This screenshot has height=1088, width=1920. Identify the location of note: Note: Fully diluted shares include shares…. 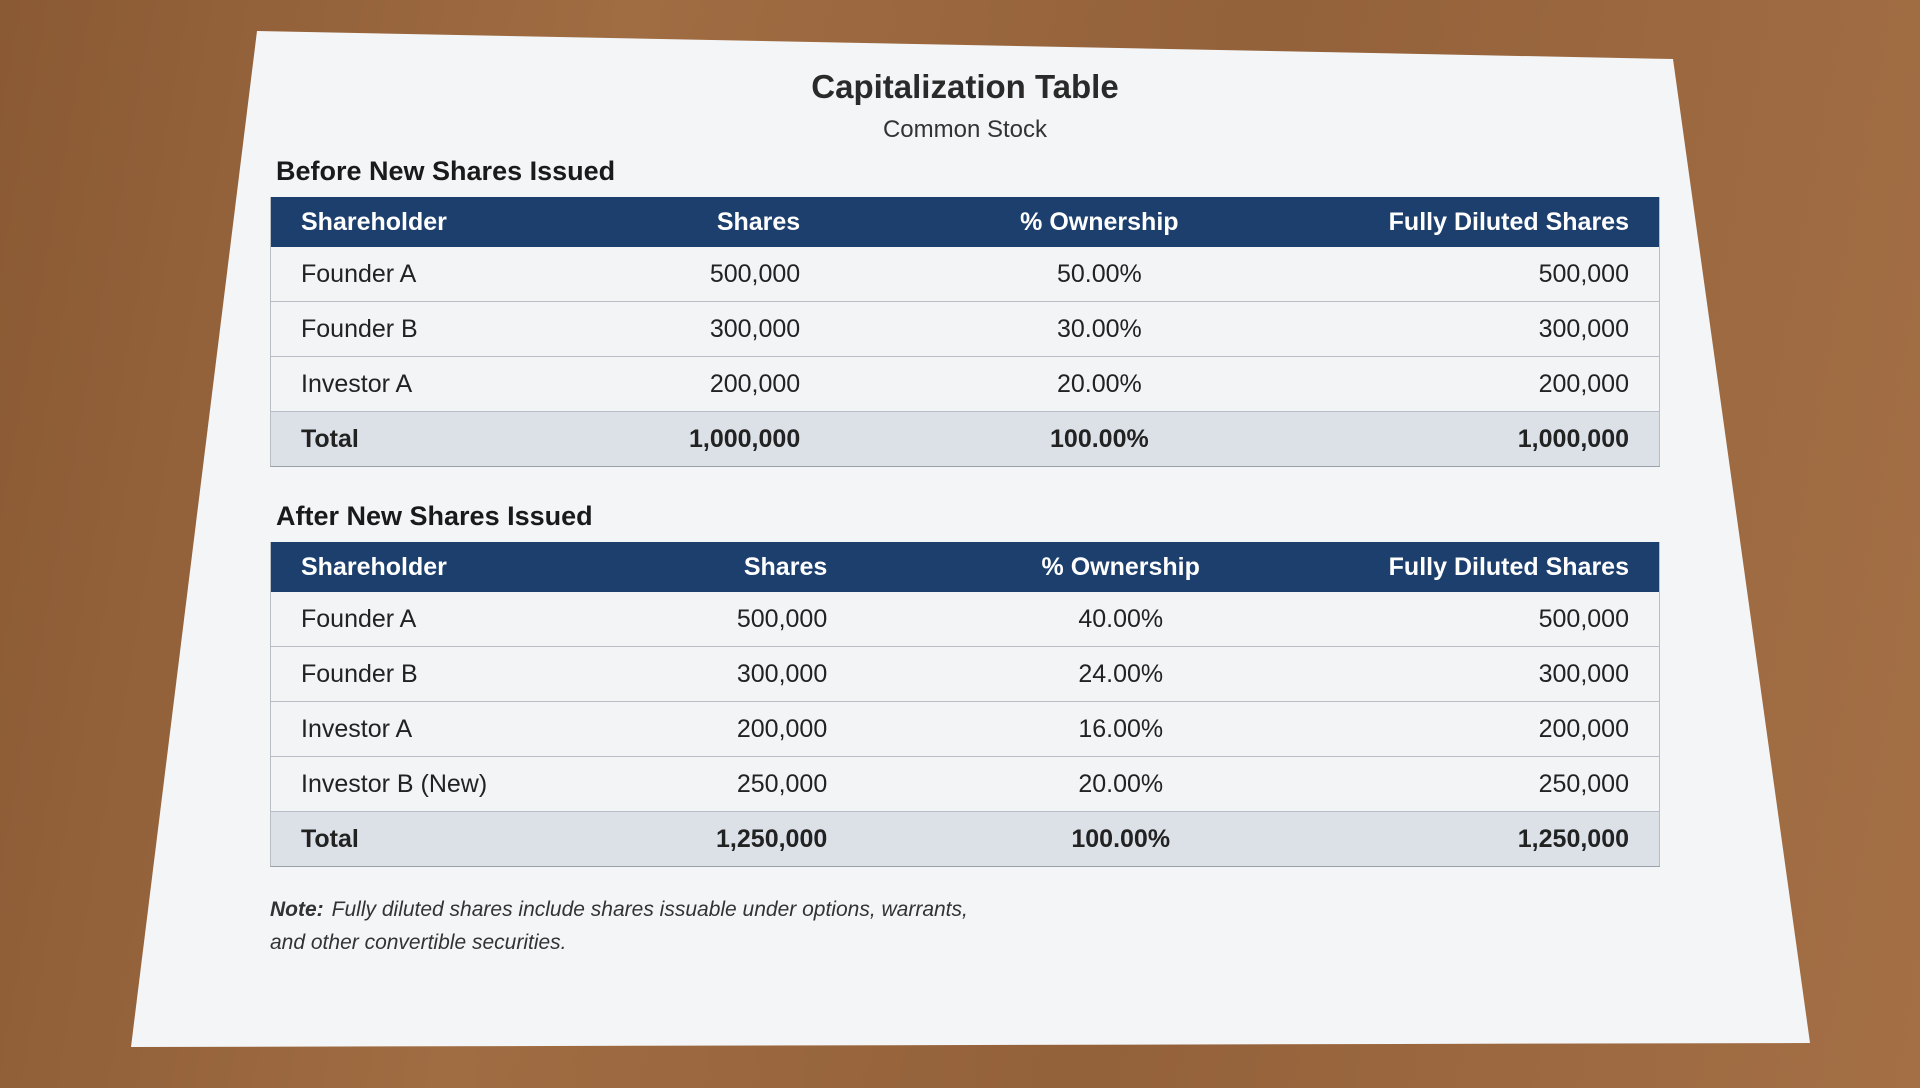
(635, 926).